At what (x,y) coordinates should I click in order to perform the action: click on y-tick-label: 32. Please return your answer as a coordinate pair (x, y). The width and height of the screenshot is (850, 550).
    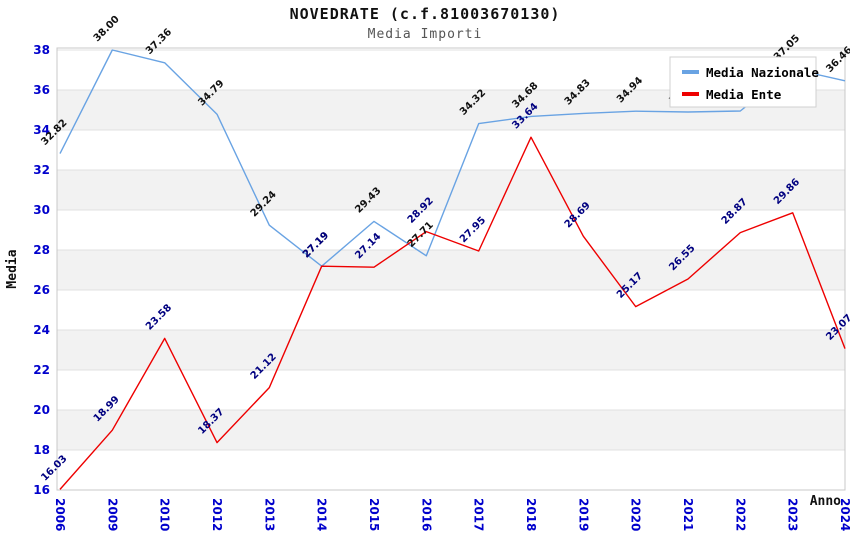
    Looking at the image, I should click on (41, 170).